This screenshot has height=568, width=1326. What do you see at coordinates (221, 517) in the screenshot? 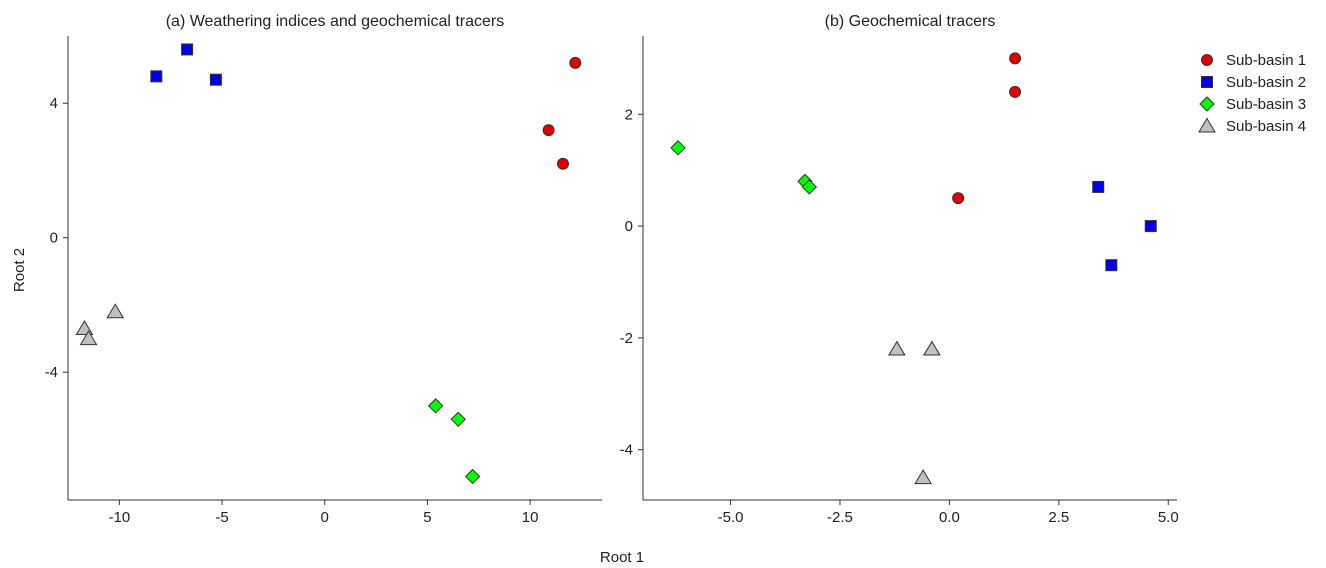
I see `panel-a-x-tick-label: -5` at bounding box center [221, 517].